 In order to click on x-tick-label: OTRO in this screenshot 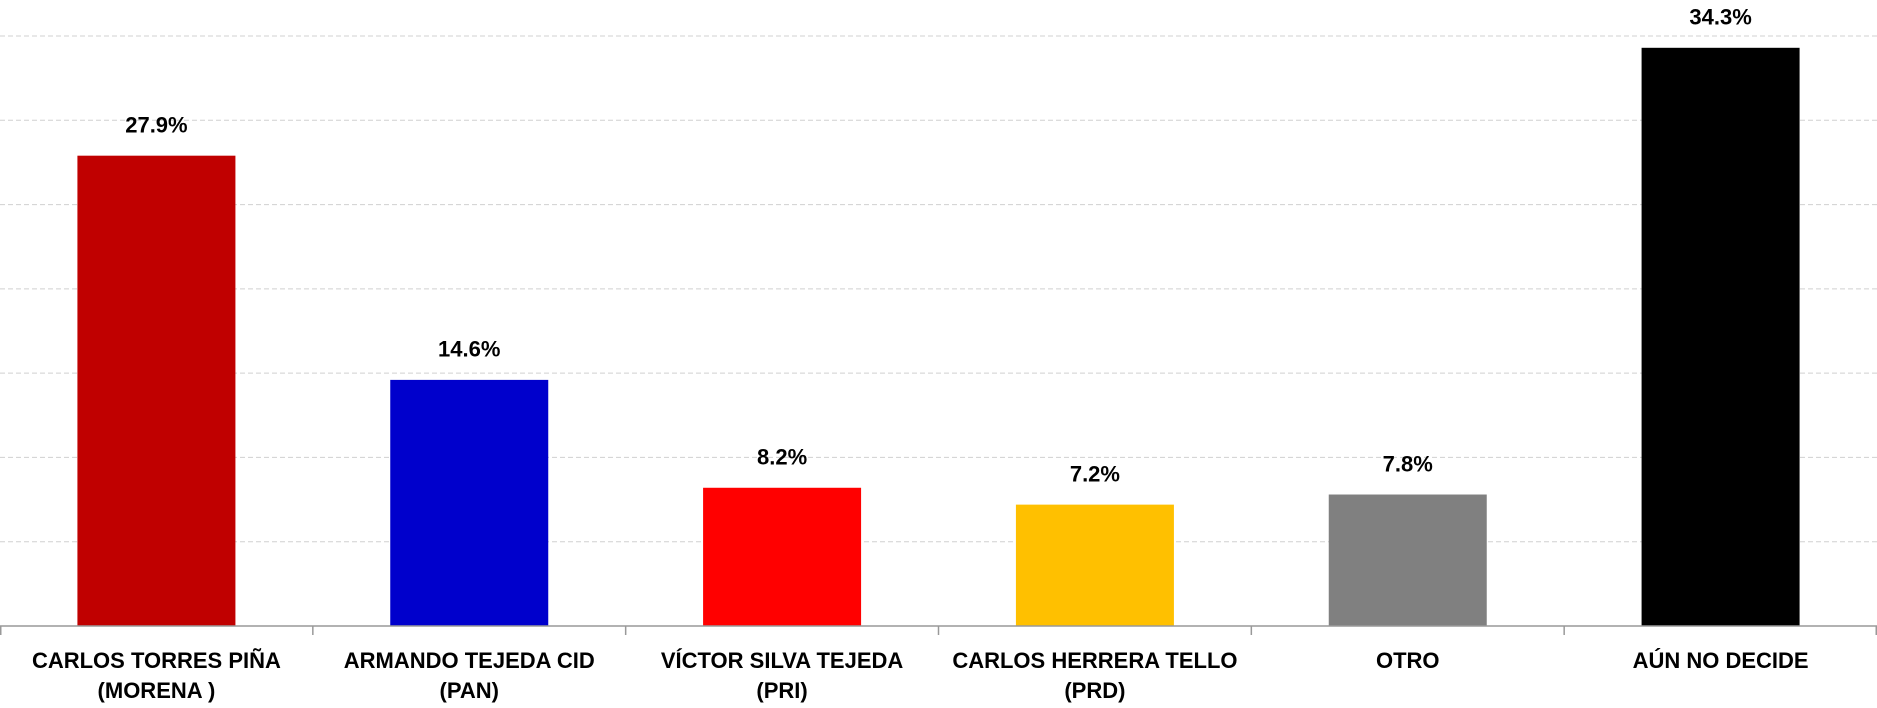, I will do `click(1408, 660)`.